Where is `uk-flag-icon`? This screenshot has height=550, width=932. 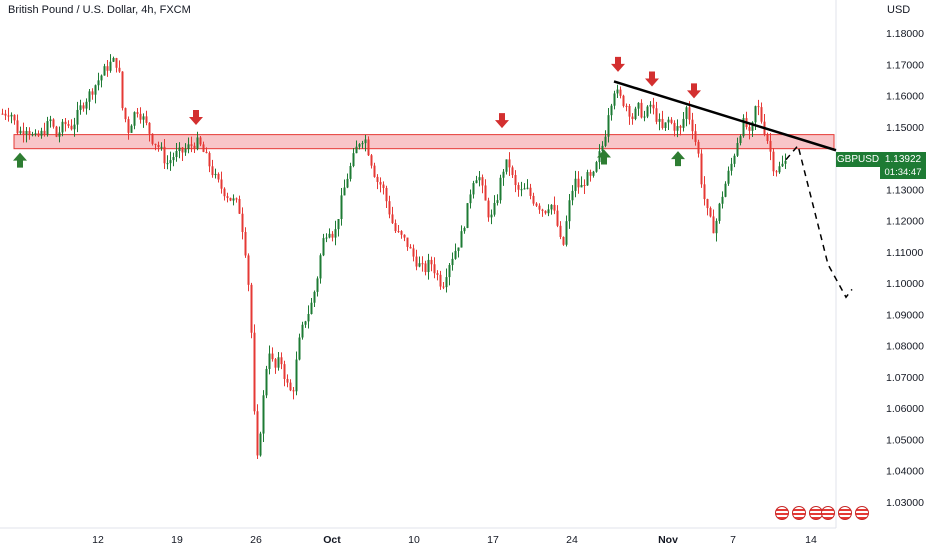
uk-flag-icon is located at coordinates (862, 513).